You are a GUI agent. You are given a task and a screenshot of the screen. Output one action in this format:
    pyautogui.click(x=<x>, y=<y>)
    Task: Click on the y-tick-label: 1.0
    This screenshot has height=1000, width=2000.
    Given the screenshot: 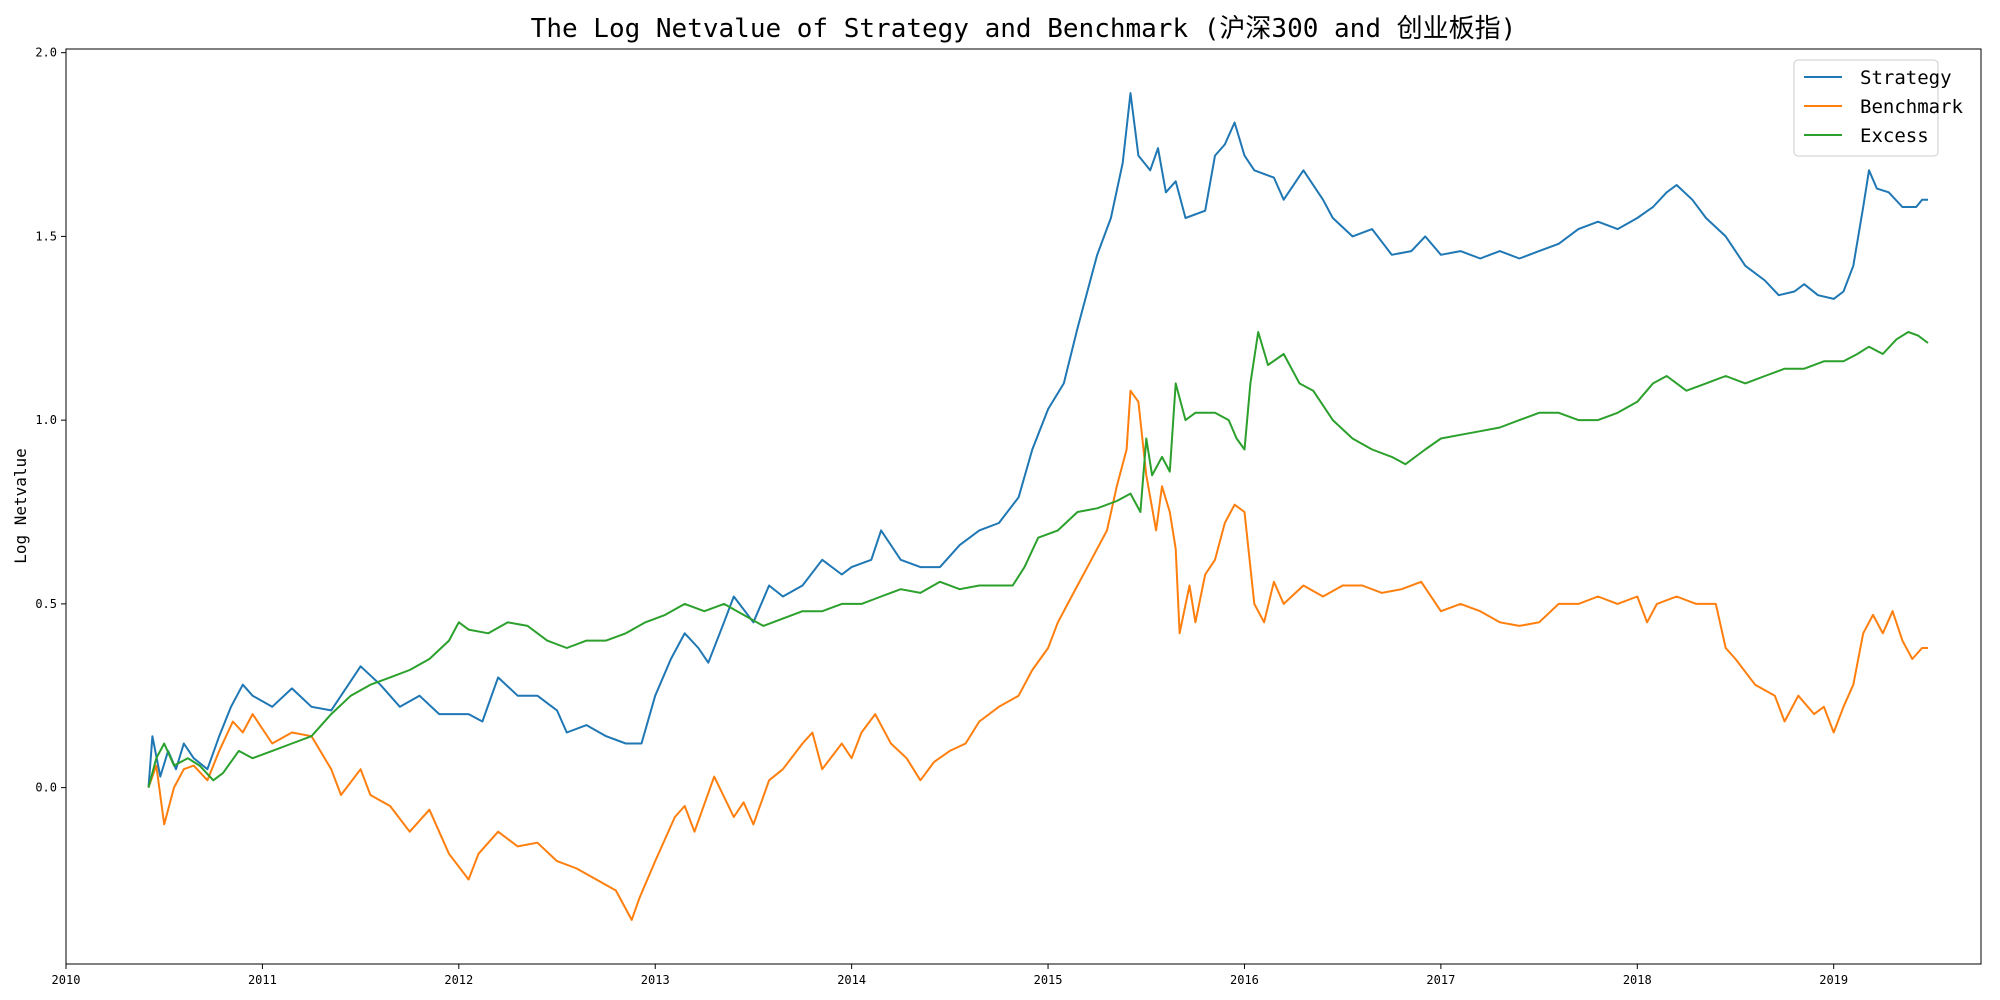 What is the action you would take?
    pyautogui.click(x=46, y=420)
    